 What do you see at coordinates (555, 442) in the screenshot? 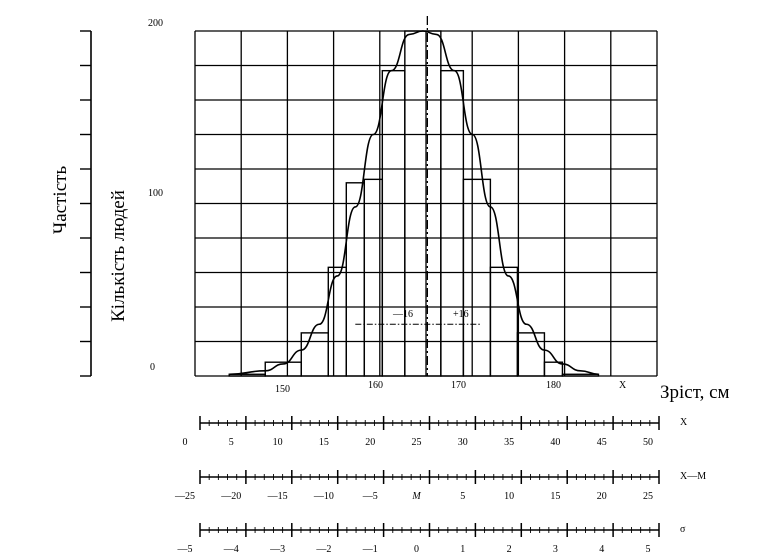
I see `scale-tick-label: 40` at bounding box center [555, 442].